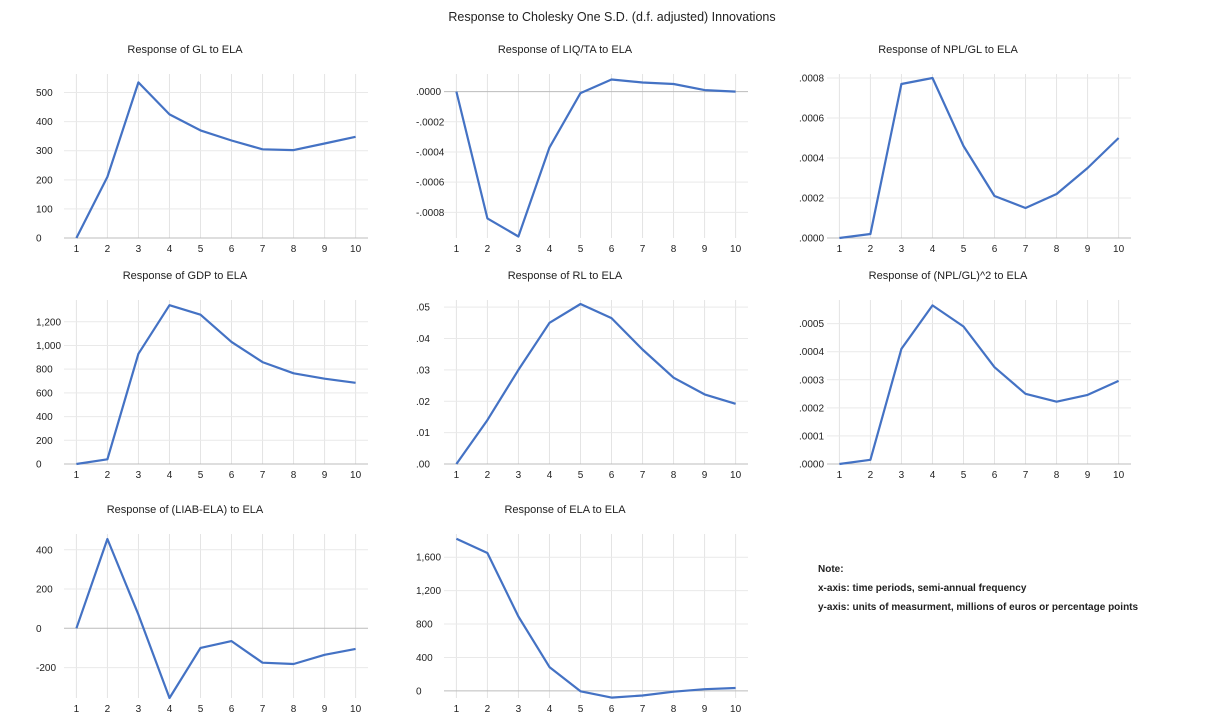 The height and width of the screenshot is (716, 1224). Describe the element at coordinates (811, 436) in the screenshot. I see `y-tick-label: .0001` at that location.